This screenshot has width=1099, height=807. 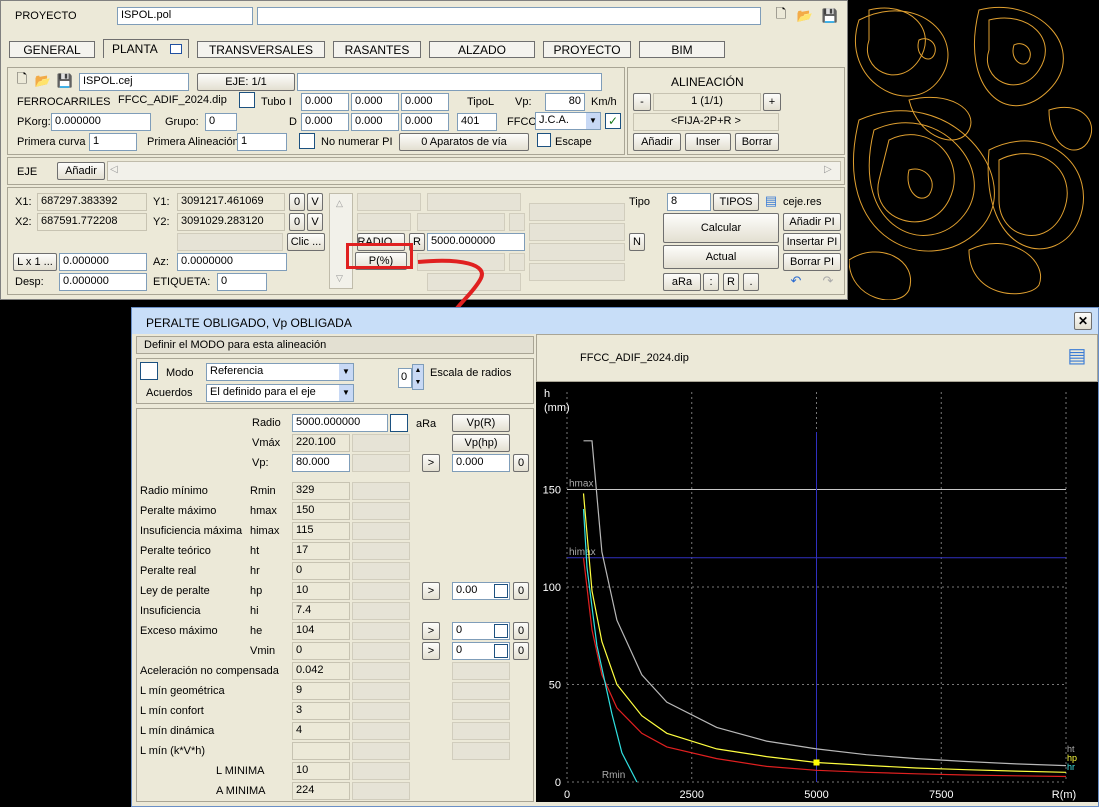 I want to click on undo-icon: ↶, so click(x=796, y=280).